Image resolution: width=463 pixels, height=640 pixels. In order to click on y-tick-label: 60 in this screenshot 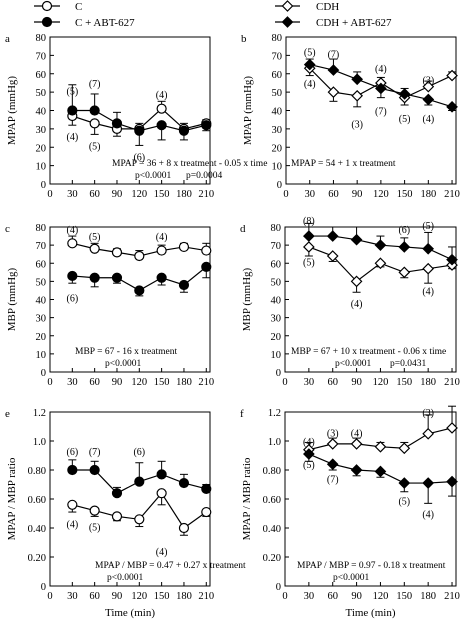, I will do `click(41, 264)`.